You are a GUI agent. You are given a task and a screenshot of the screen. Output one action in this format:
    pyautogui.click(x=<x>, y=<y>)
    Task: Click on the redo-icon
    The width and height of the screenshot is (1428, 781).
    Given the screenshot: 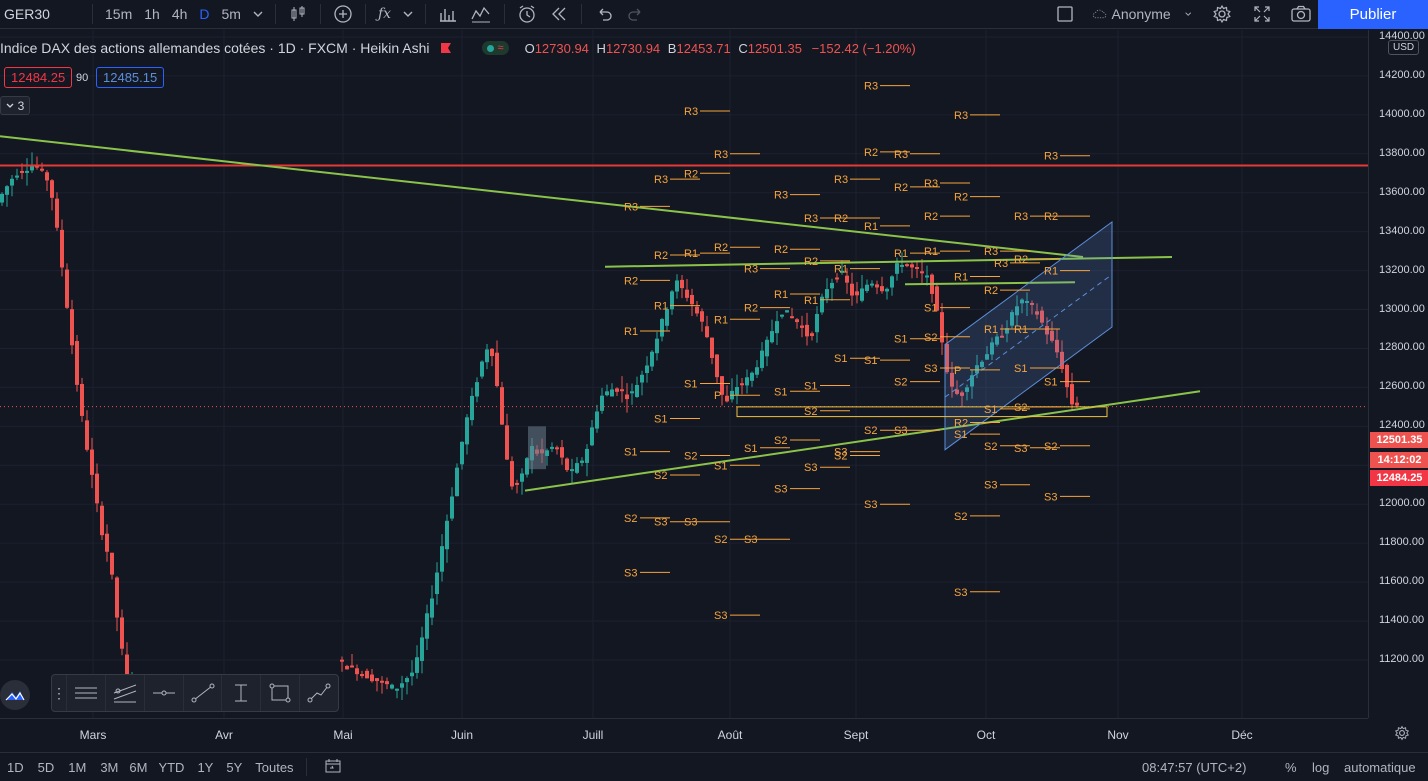 What is the action you would take?
    pyautogui.click(x=636, y=14)
    